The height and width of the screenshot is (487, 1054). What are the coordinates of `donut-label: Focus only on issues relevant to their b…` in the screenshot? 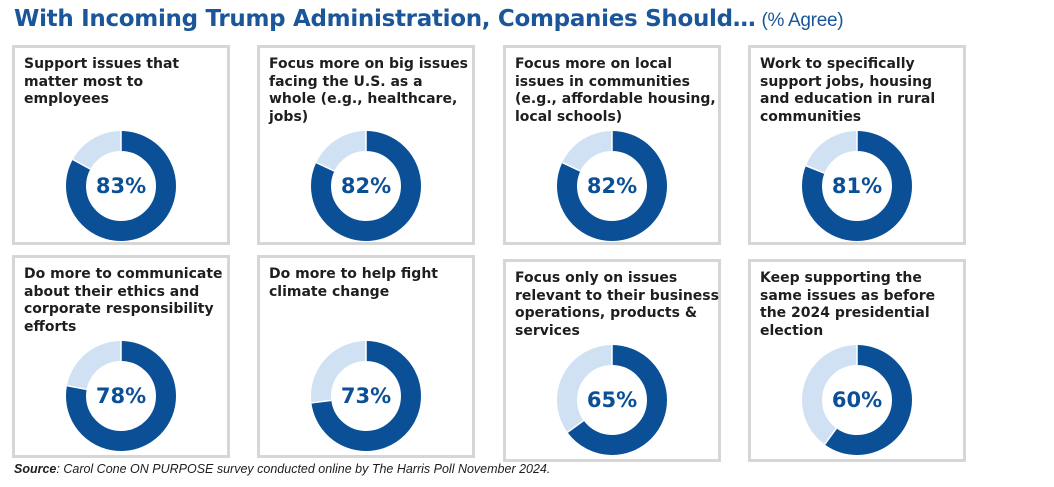 It's located at (617, 304).